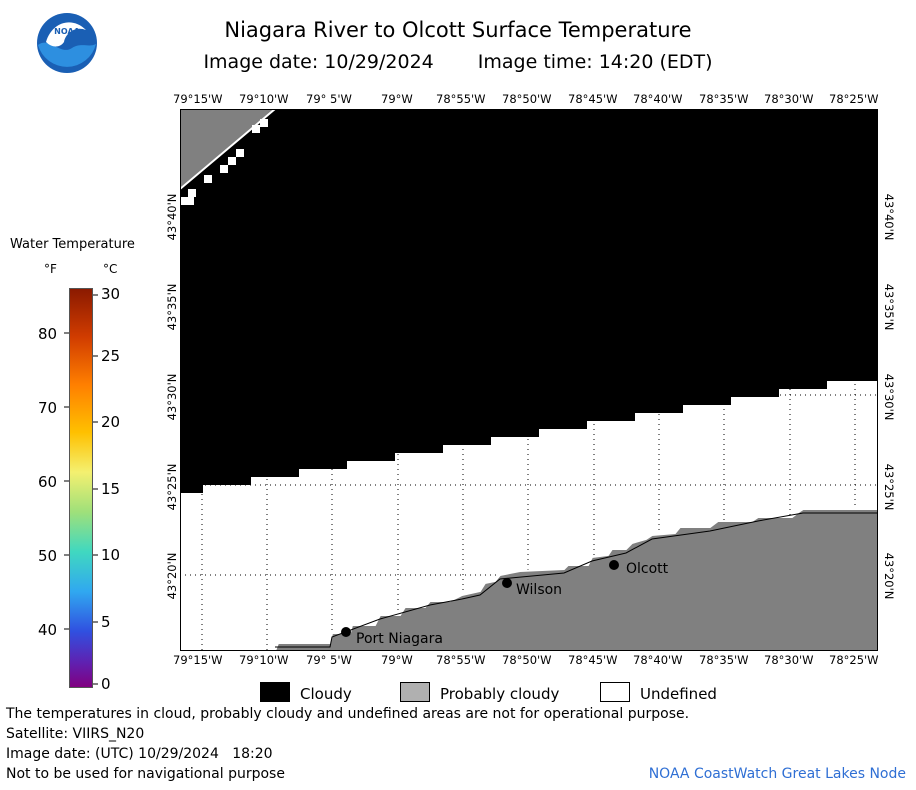 This screenshot has width=916, height=790. I want to click on lat-tick-left: 43°30'N, so click(172, 397).